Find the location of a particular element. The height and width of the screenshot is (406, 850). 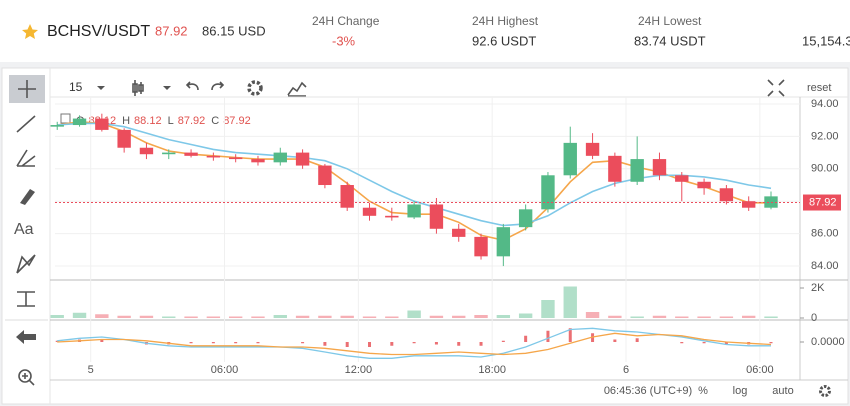

macd-line is located at coordinates (414, 344).